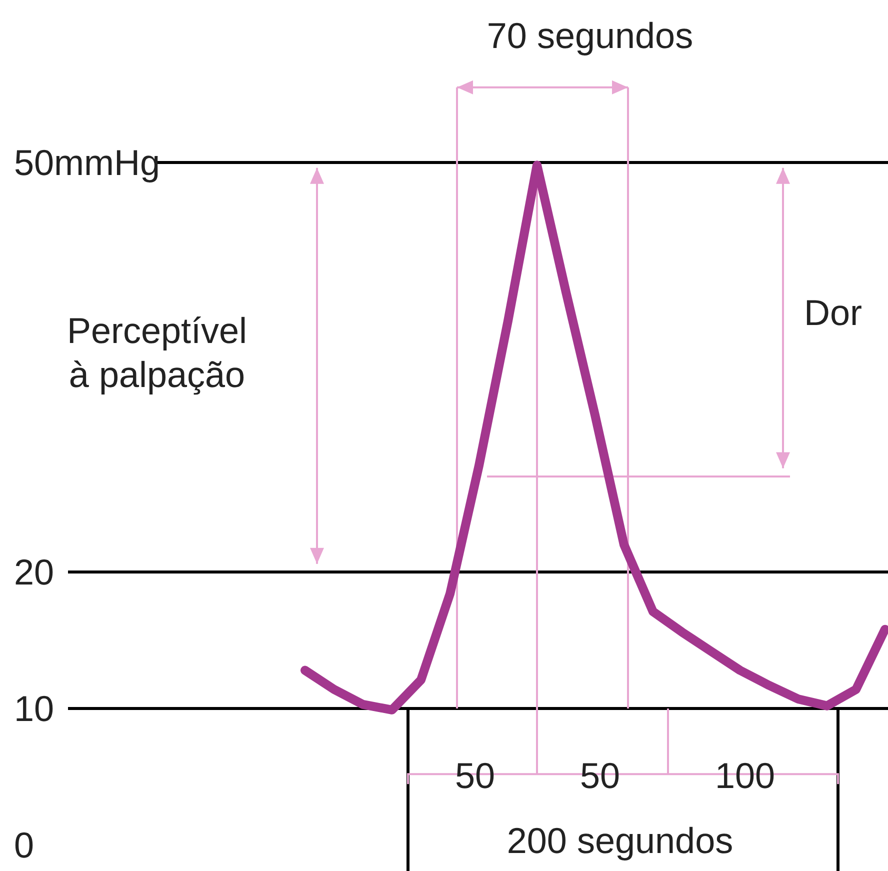 The image size is (888, 871). I want to click on annotation: 100, so click(745, 775).